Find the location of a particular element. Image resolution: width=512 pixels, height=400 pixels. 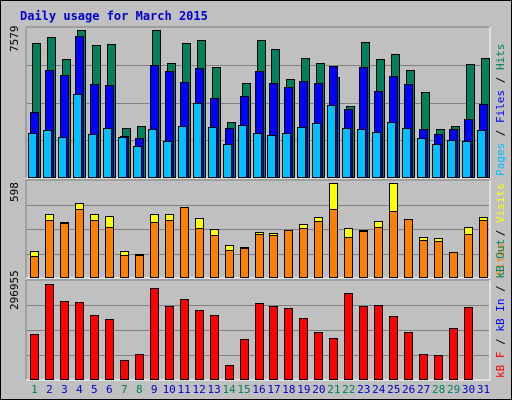

legend-kbf: kB F is located at coordinates (500, 365).